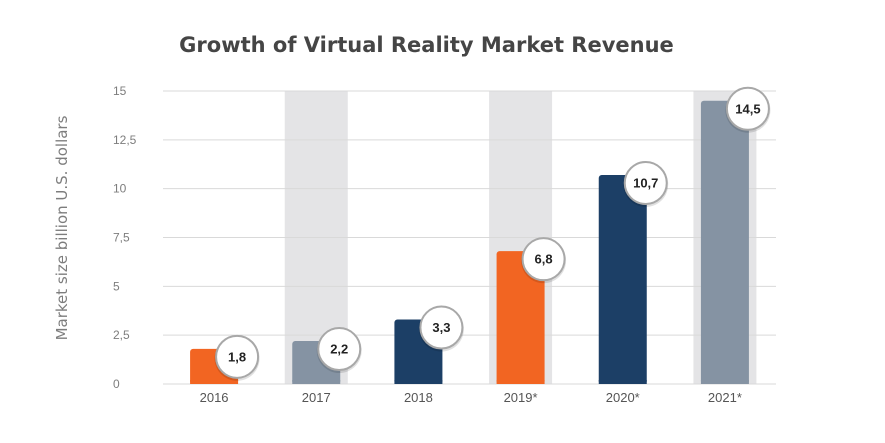 This screenshot has height=443, width=885. What do you see at coordinates (521, 397) in the screenshot?
I see `x-tick-label: 2019*` at bounding box center [521, 397].